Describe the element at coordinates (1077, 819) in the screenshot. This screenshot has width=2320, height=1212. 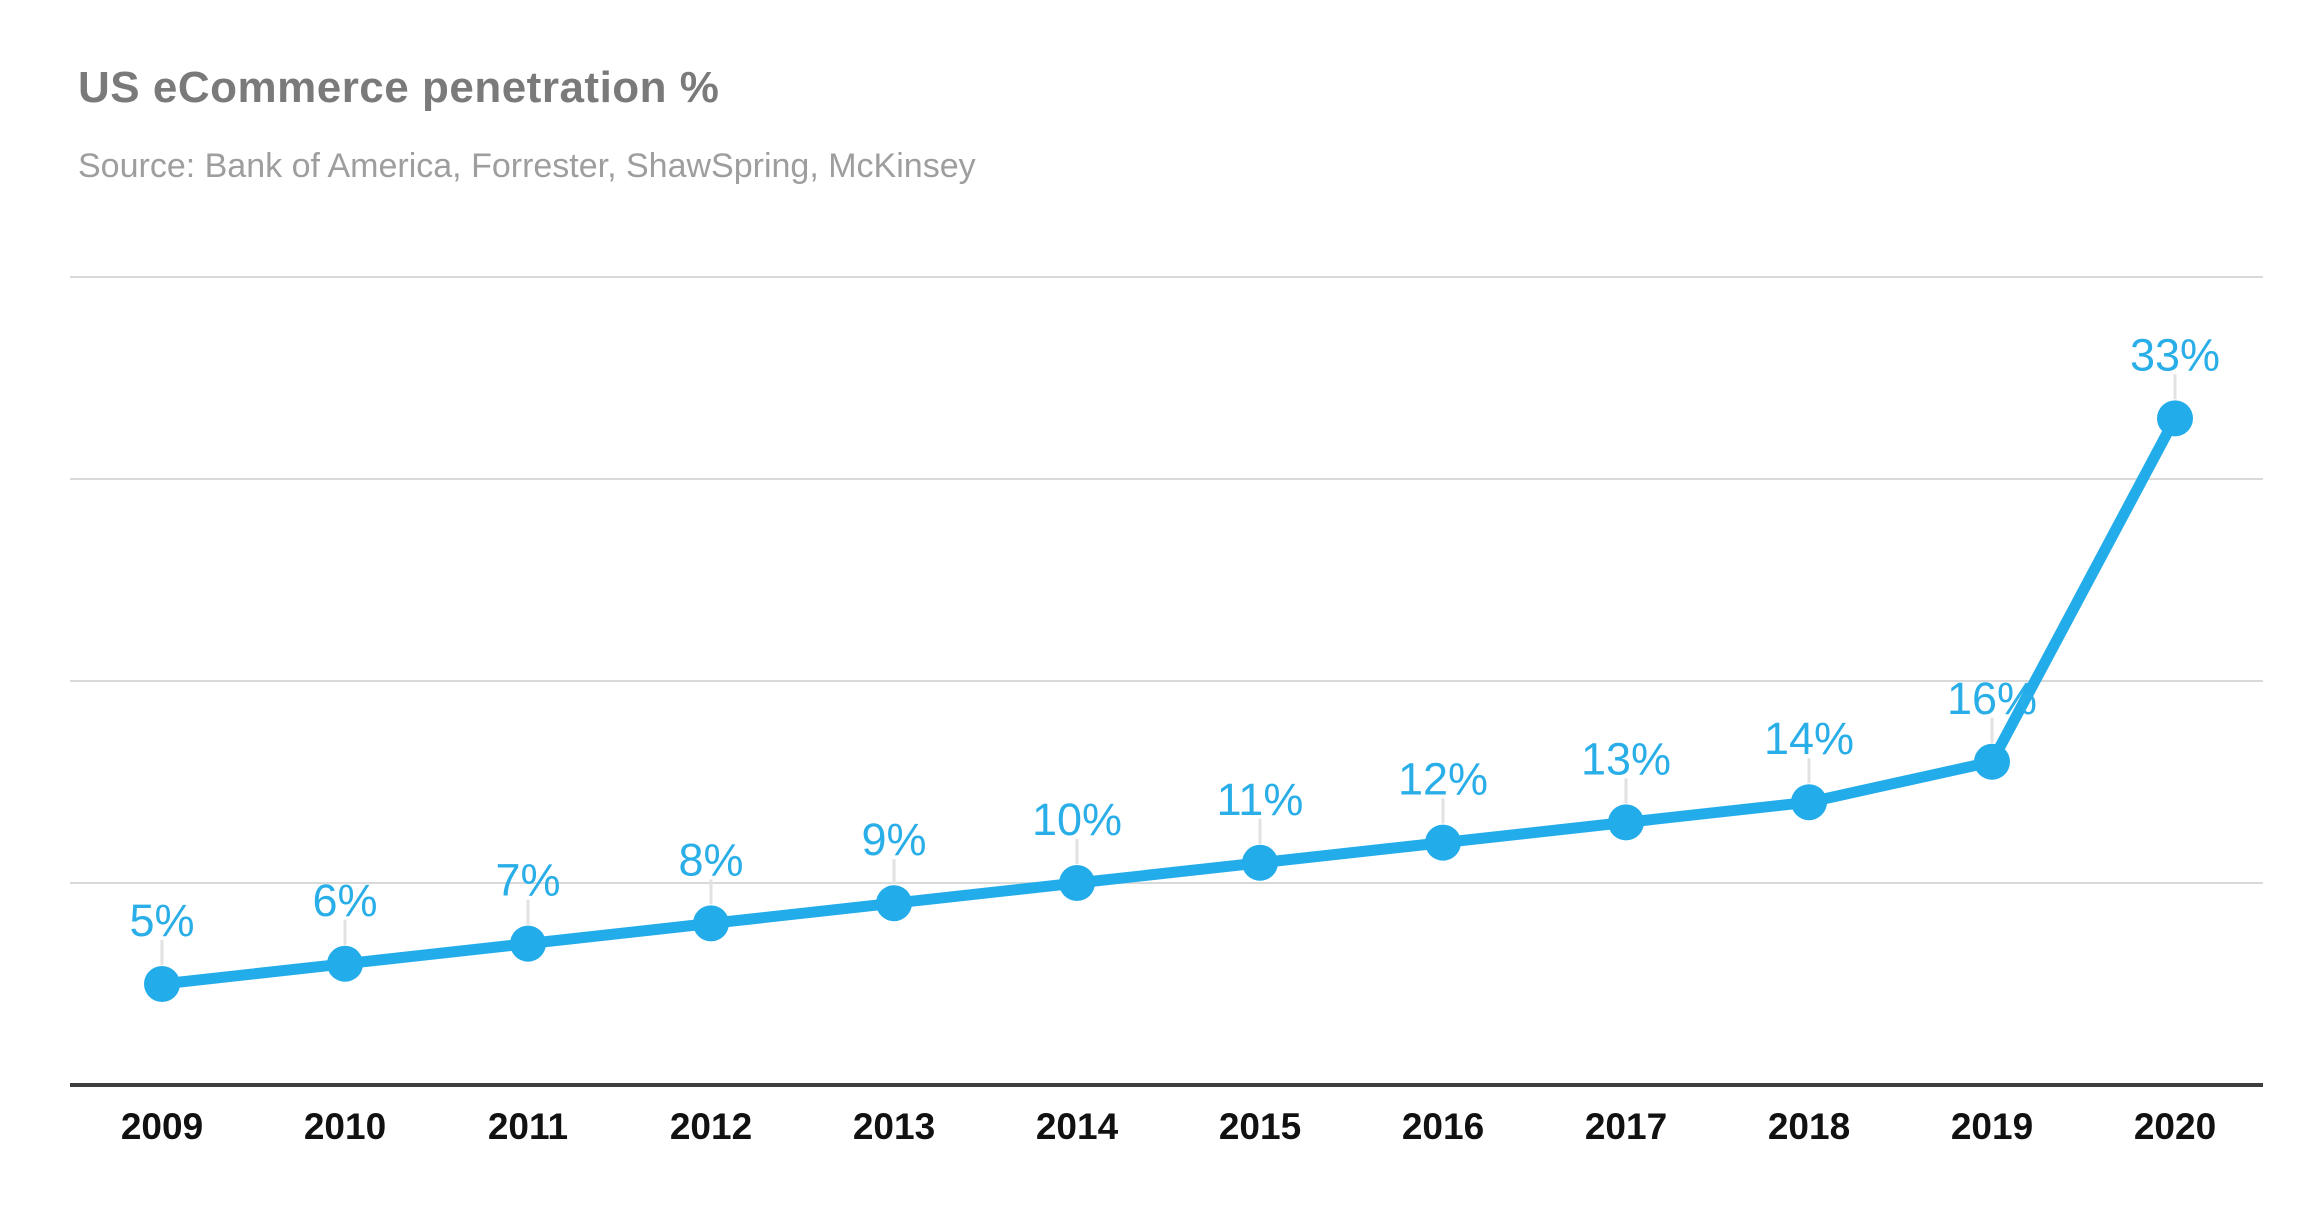
I see `data-point-label: 10%` at that location.